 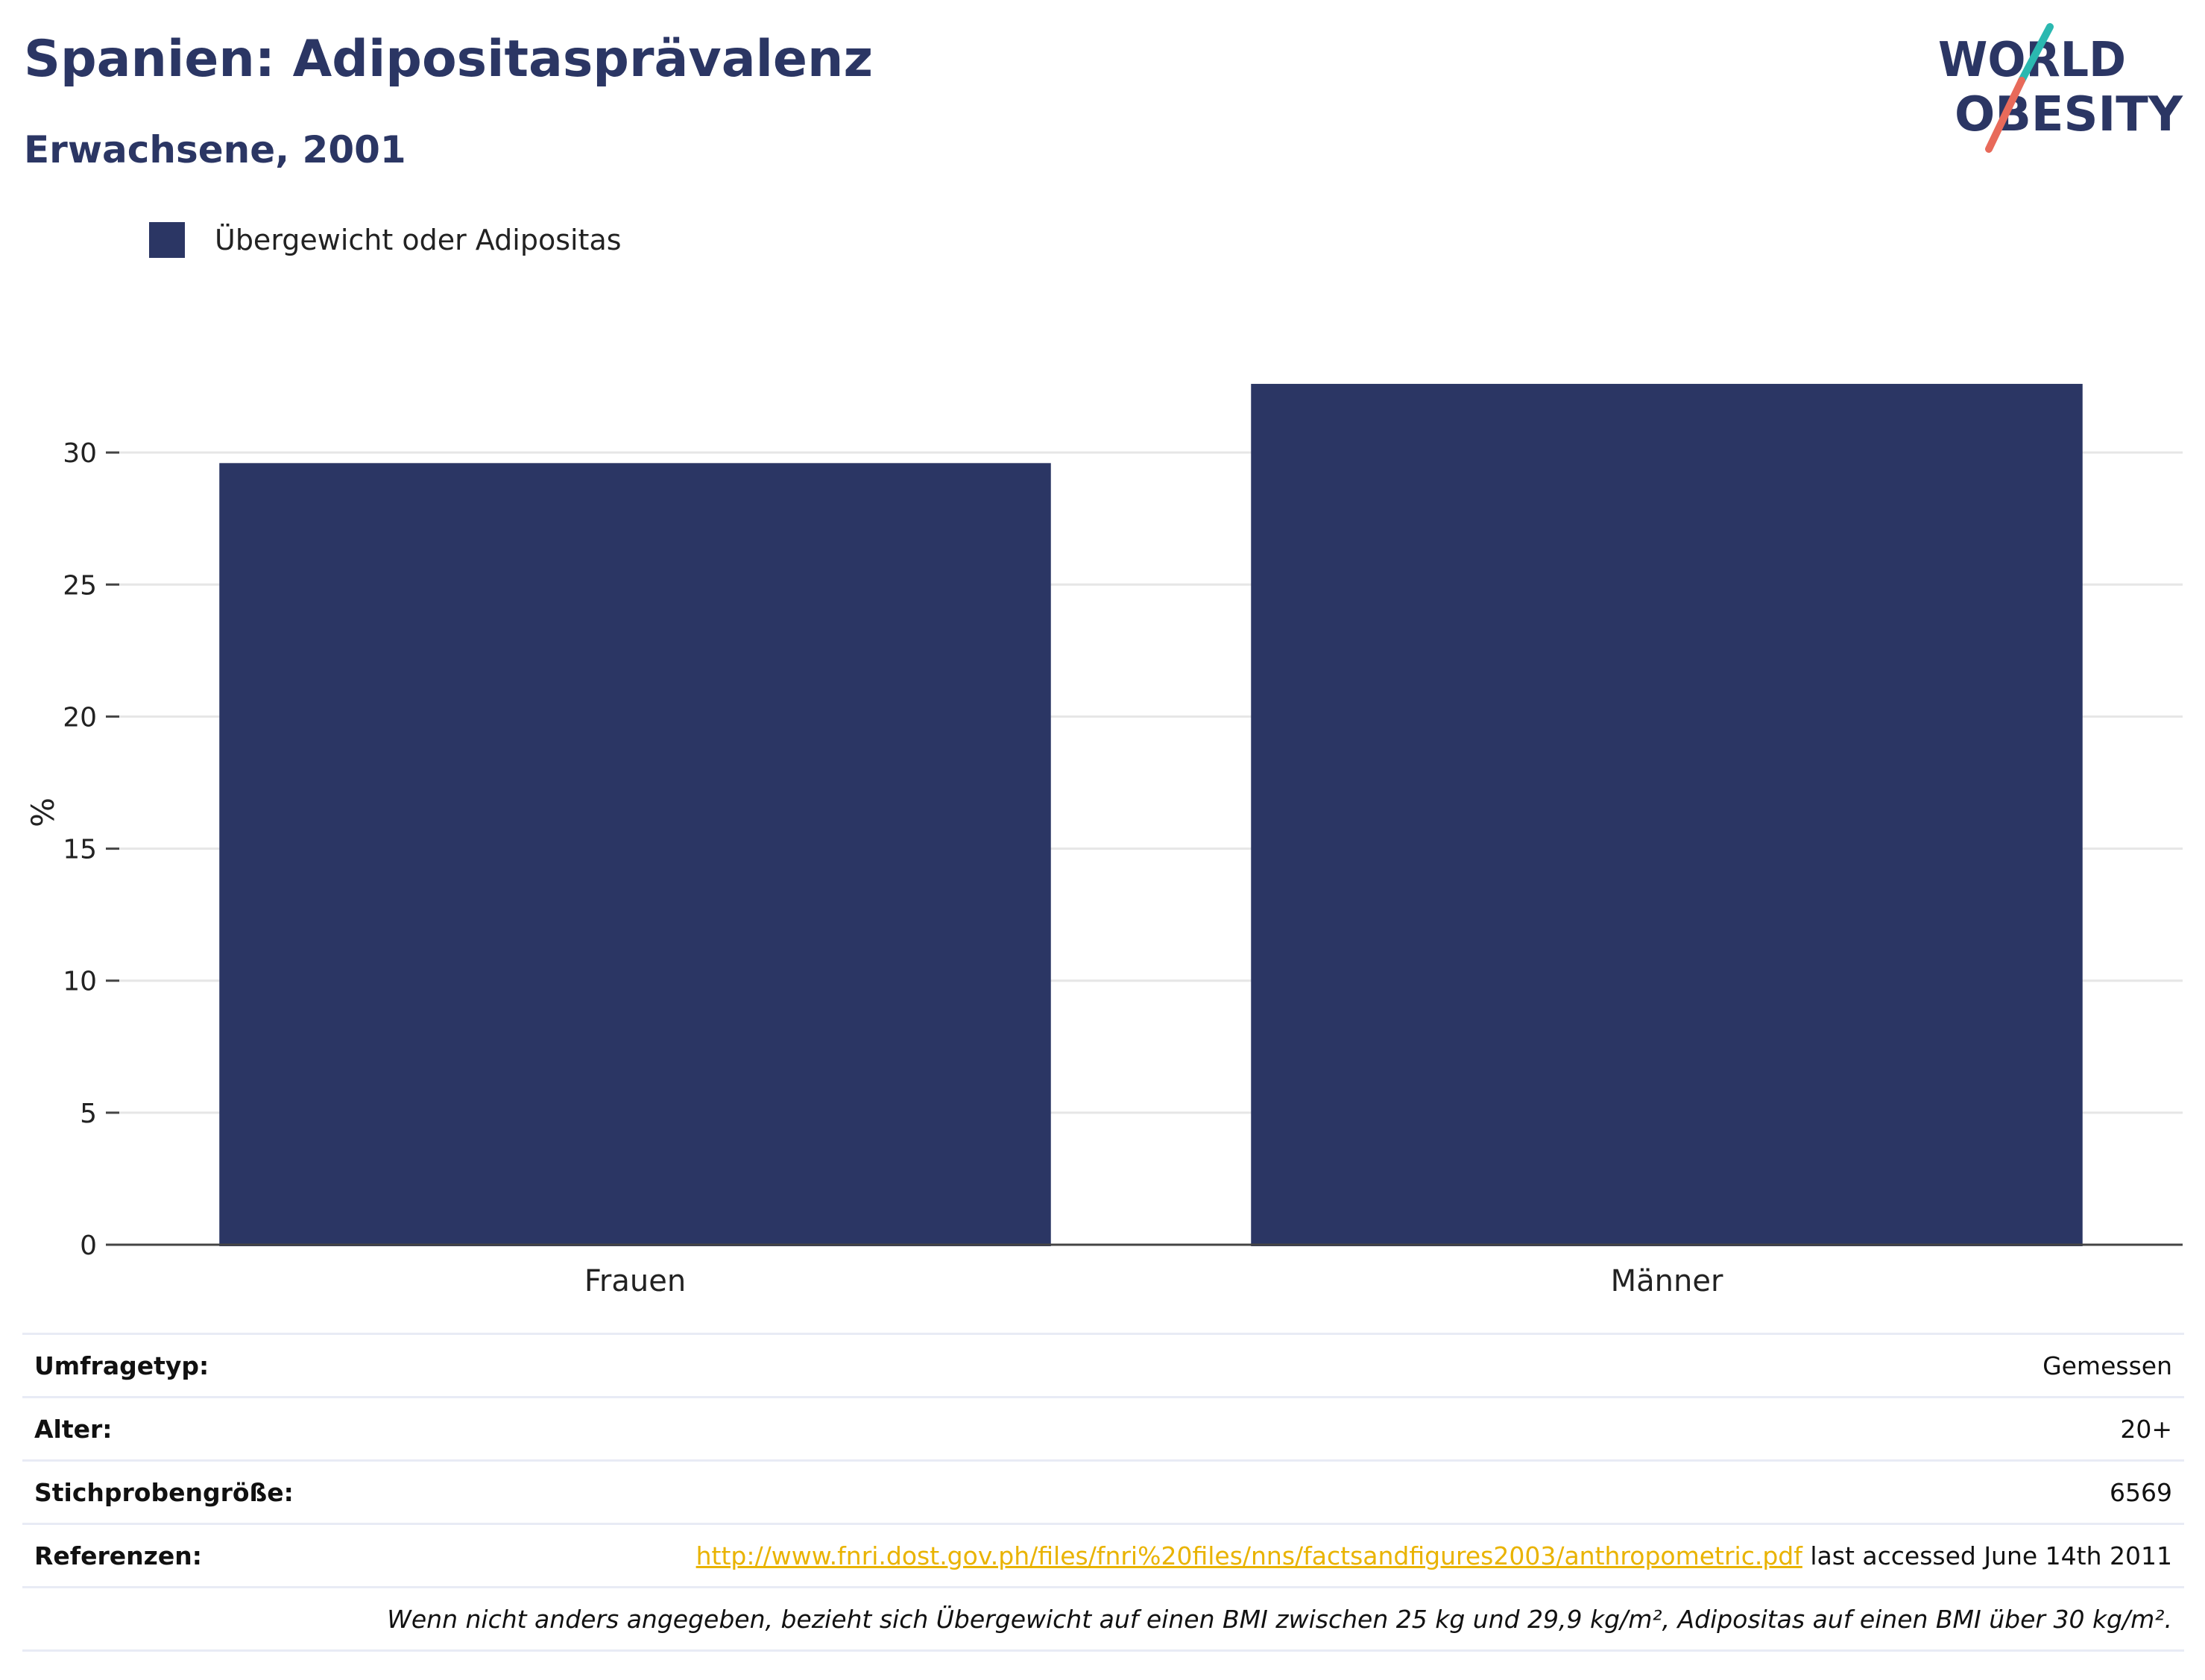 I want to click on world-obesity-logo: WORLD OBESITY, so click(x=2060, y=88).